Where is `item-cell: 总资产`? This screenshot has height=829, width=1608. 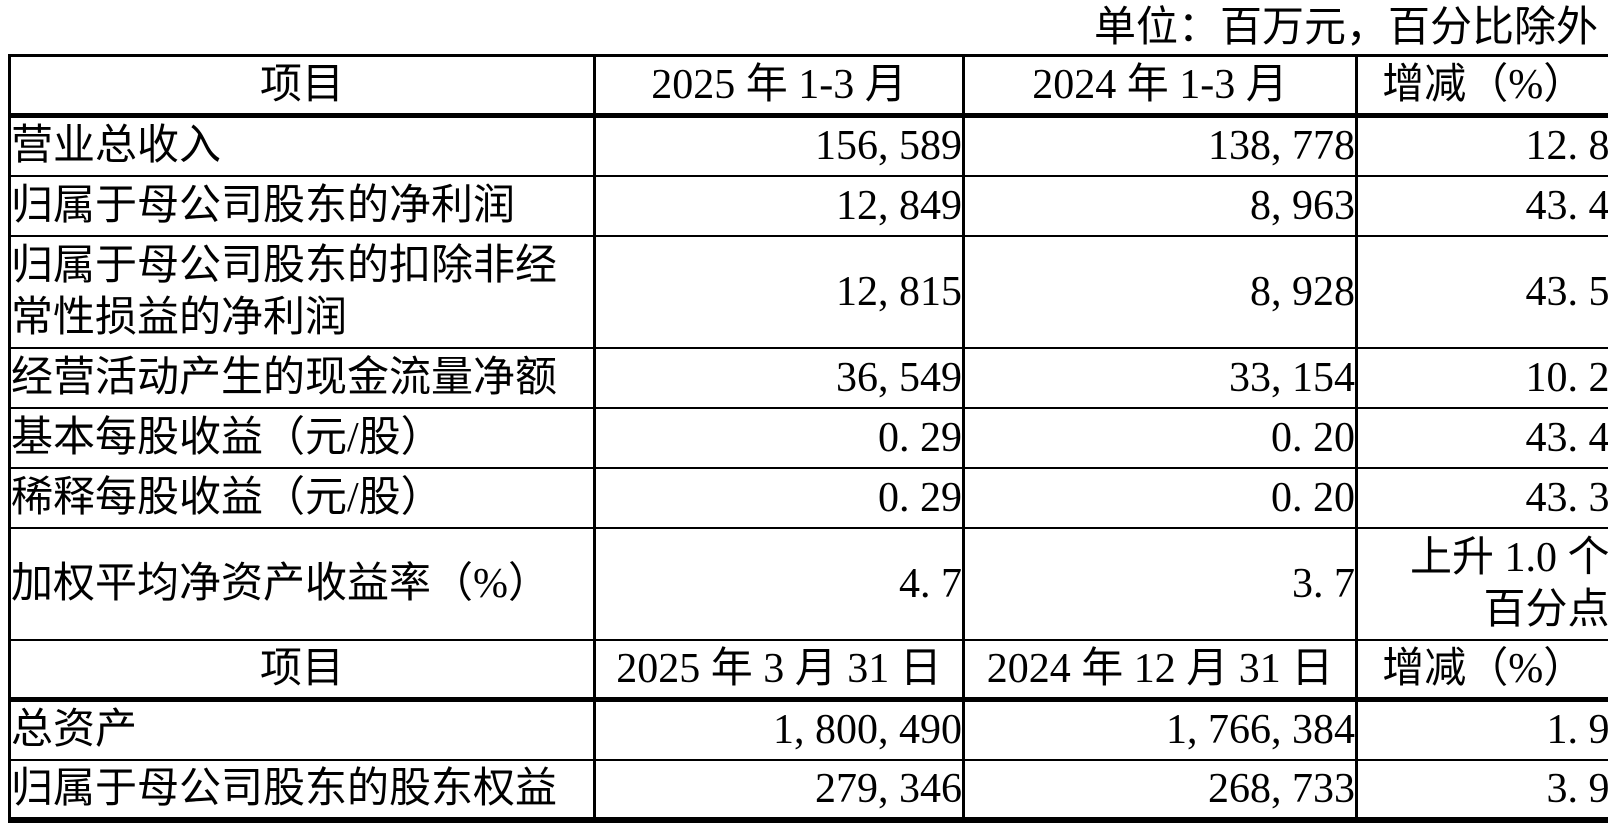 item-cell: 总资产 is located at coordinates (302, 729).